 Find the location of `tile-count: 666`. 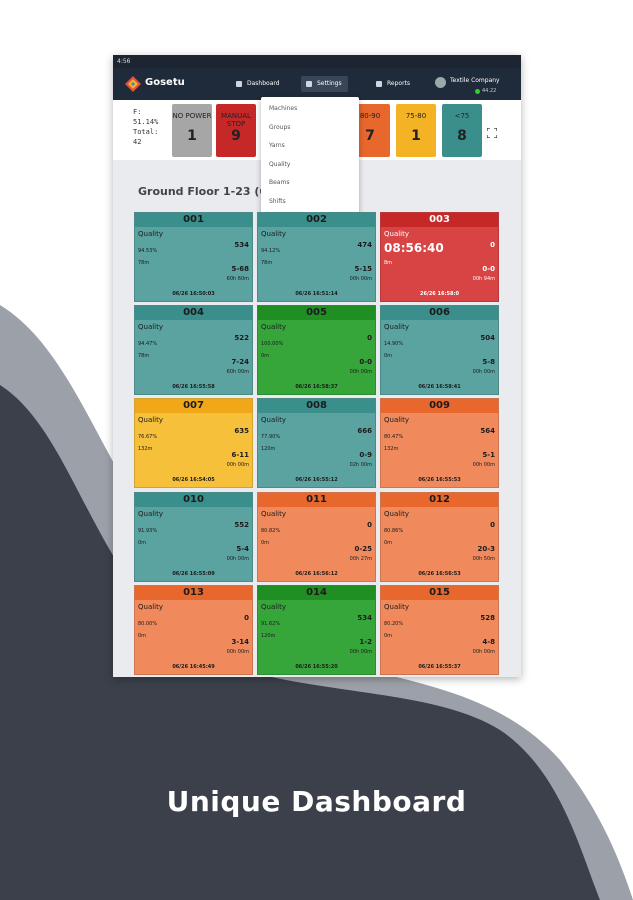

tile-count: 666 is located at coordinates (364, 431).